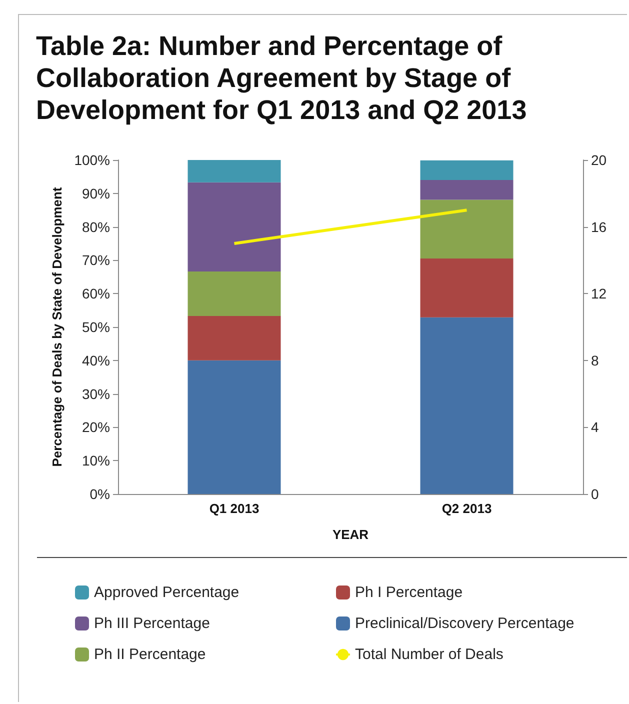 The height and width of the screenshot is (704, 629). I want to click on y-tick-label: 50%, so click(96, 327).